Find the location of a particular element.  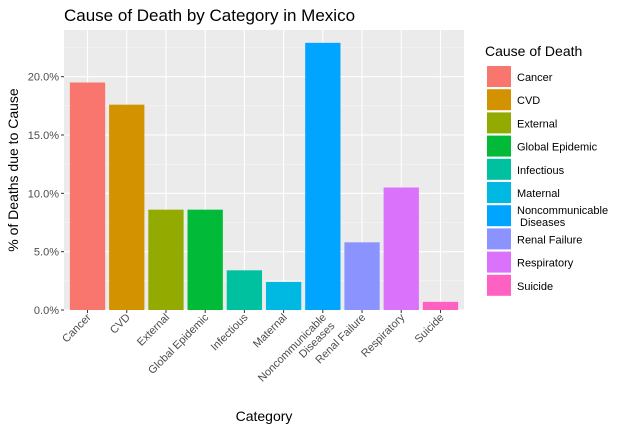

legend-label: Suicide is located at coordinates (535, 287).